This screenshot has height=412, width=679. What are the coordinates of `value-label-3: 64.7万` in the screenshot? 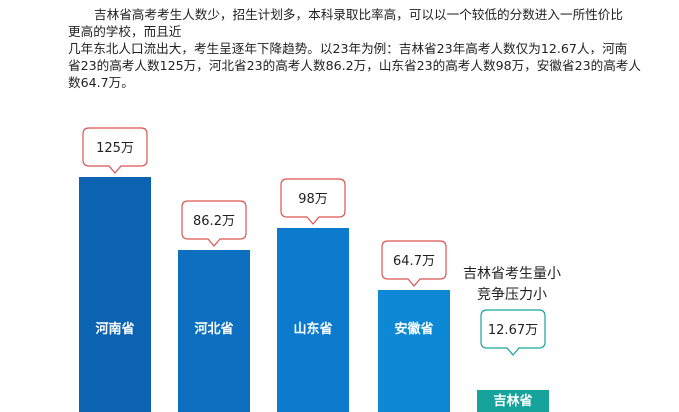 It's located at (414, 261).